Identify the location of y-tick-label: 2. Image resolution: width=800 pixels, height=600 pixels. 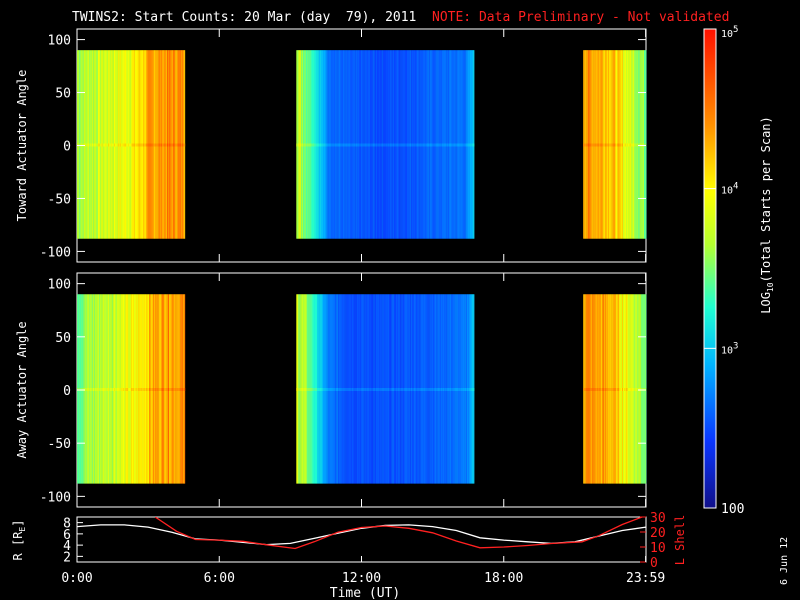
(67, 557).